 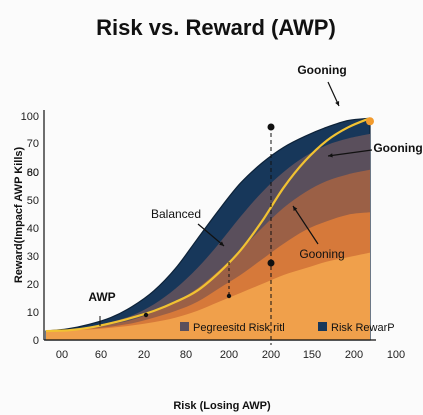 I want to click on annotation-gooning-right: Gooning, so click(x=397, y=148).